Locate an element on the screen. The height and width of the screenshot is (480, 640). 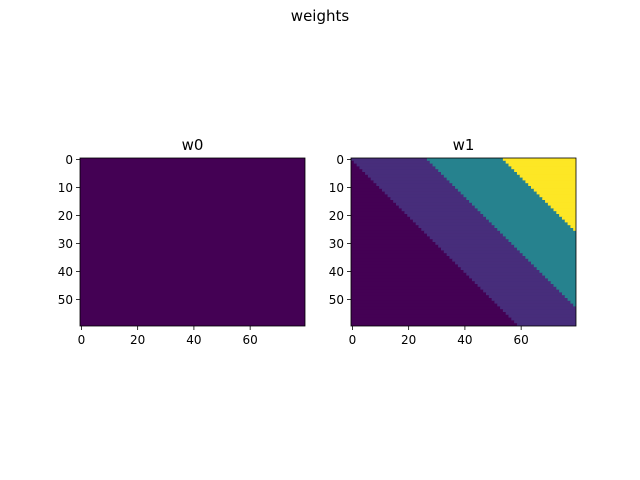
y-tick-label: 0 is located at coordinates (69, 160).